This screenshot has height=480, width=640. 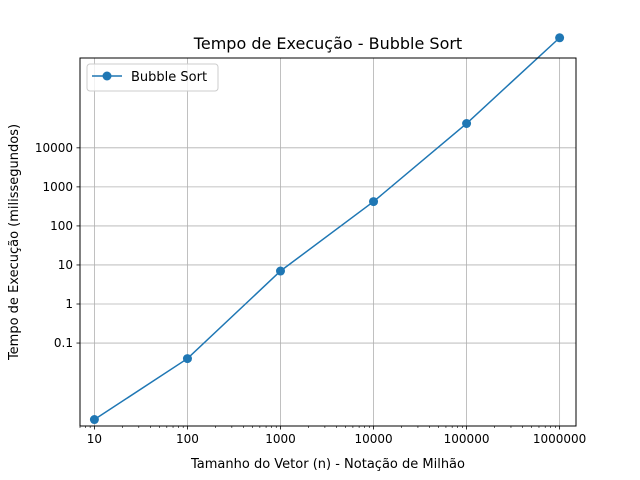 What do you see at coordinates (169, 77) in the screenshot?
I see `legend-label: Bubble Sort` at bounding box center [169, 77].